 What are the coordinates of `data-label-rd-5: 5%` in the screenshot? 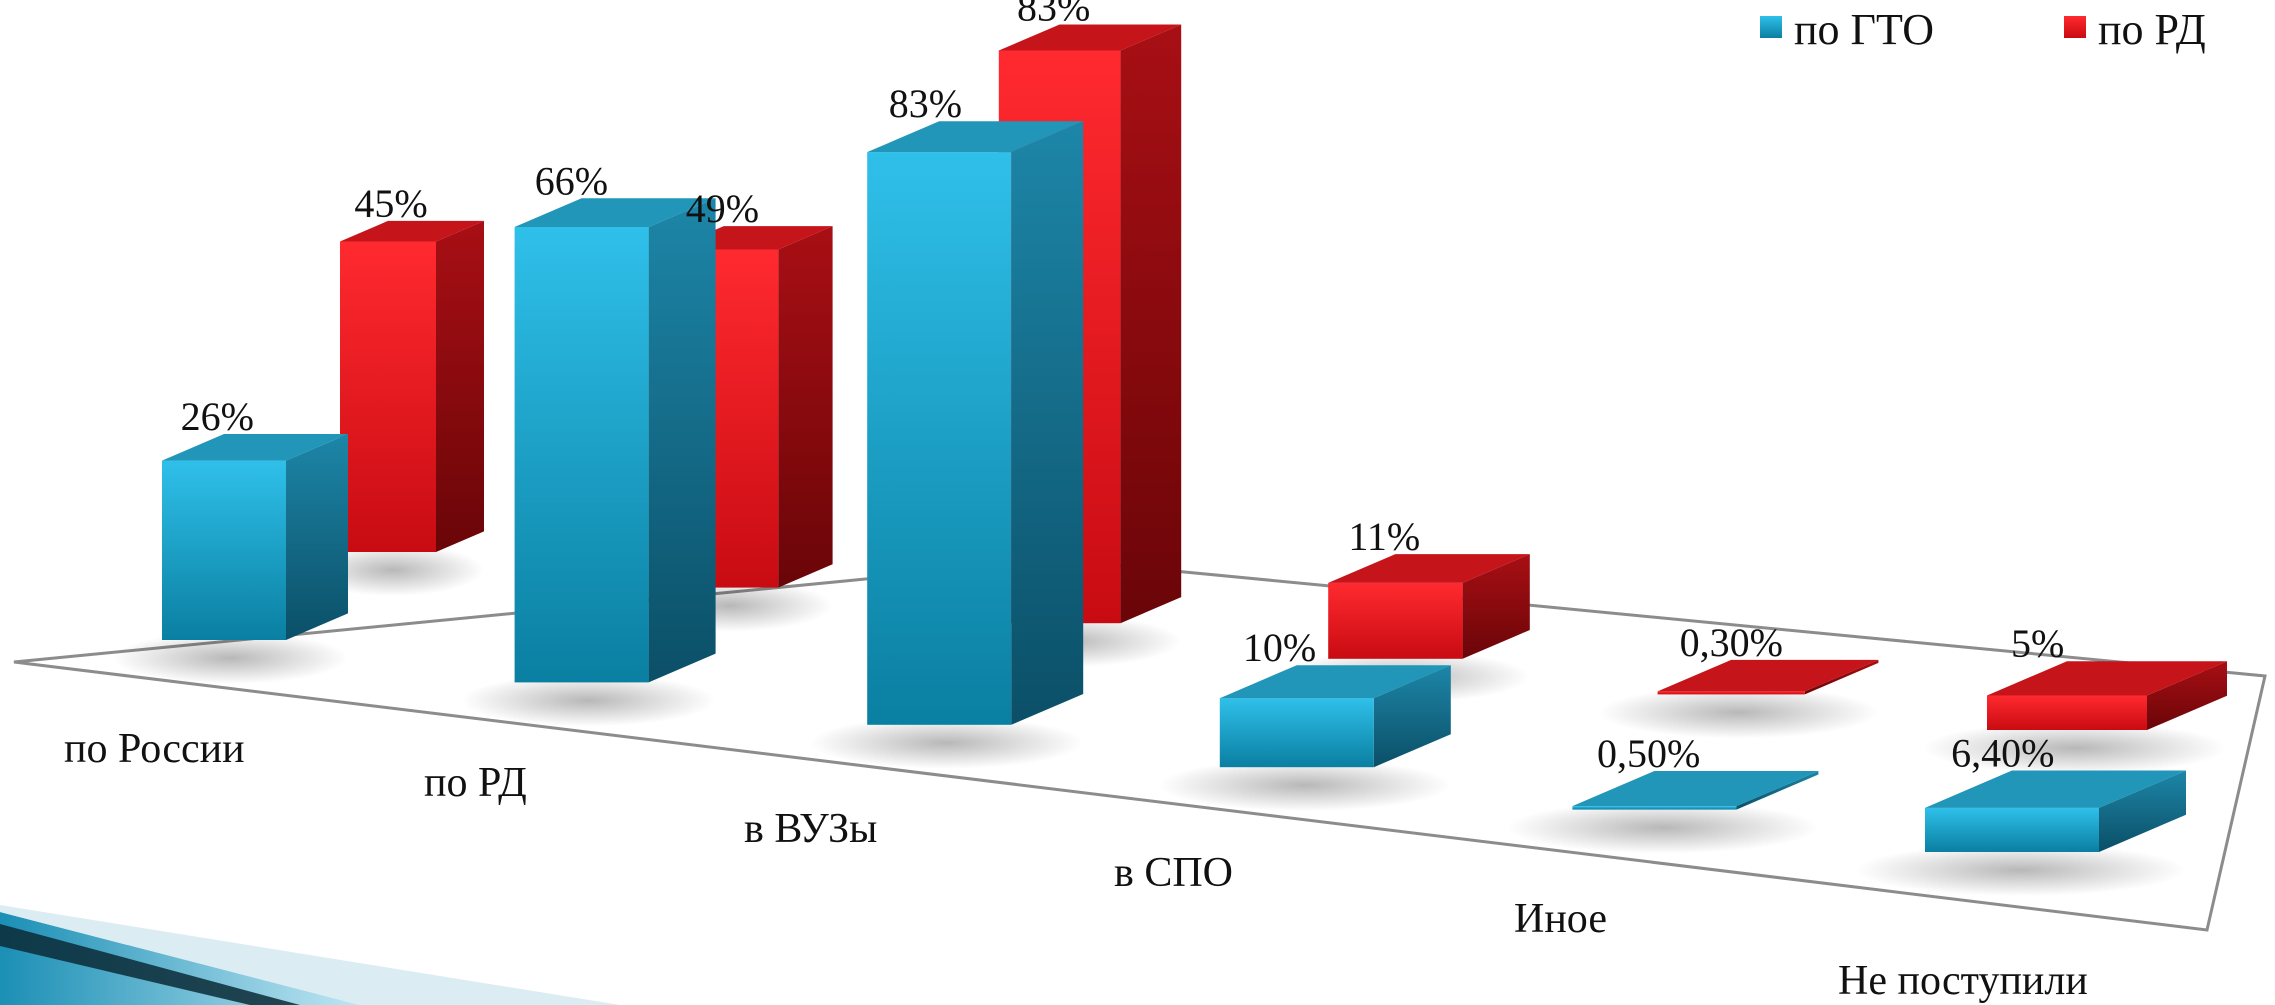 It's located at (2037, 643).